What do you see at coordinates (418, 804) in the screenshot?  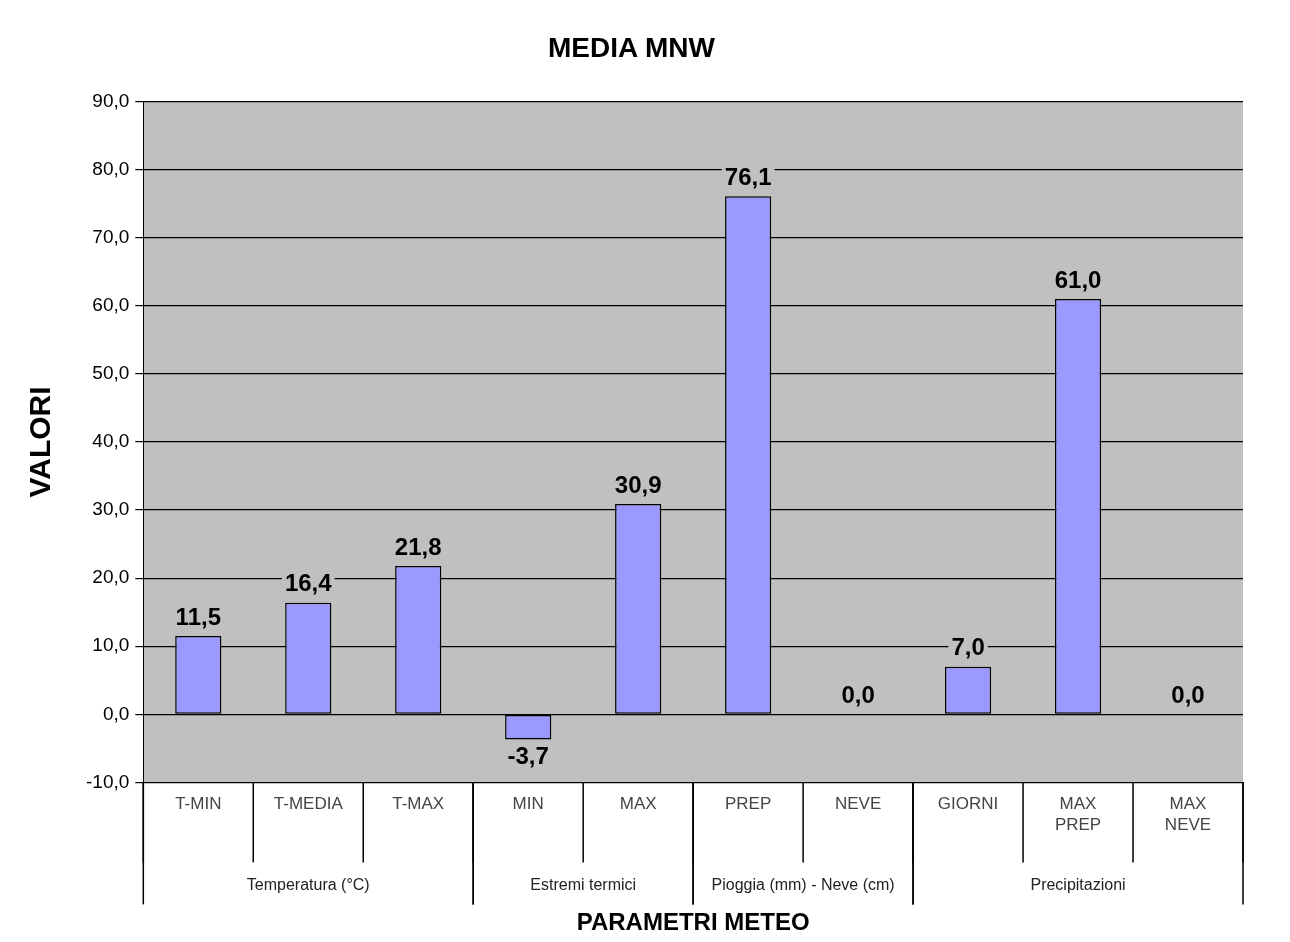 I see `x-tick-label: T-MAX` at bounding box center [418, 804].